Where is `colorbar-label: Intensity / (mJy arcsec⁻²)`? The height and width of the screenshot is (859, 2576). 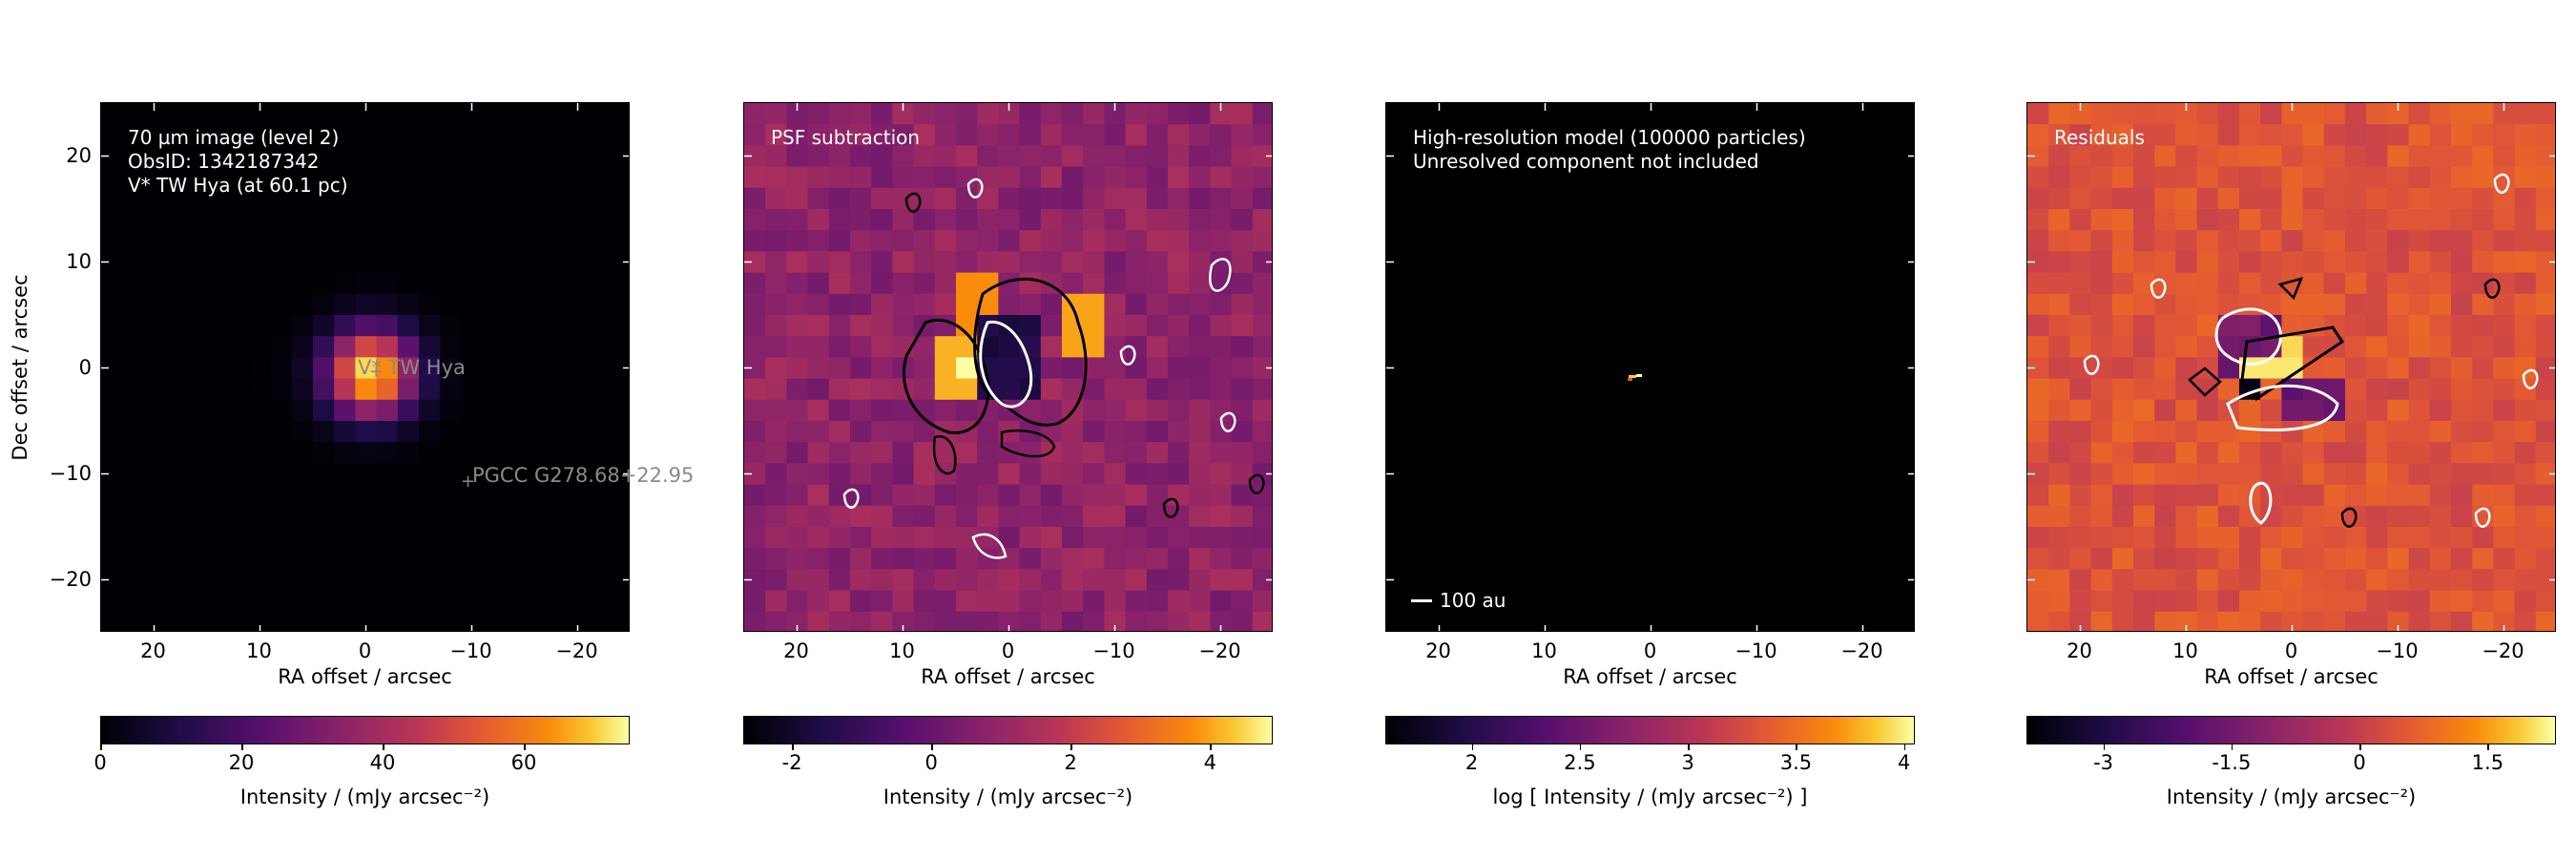
colorbar-label: Intensity / (mJy arcsec⁻²) is located at coordinates (1008, 797).